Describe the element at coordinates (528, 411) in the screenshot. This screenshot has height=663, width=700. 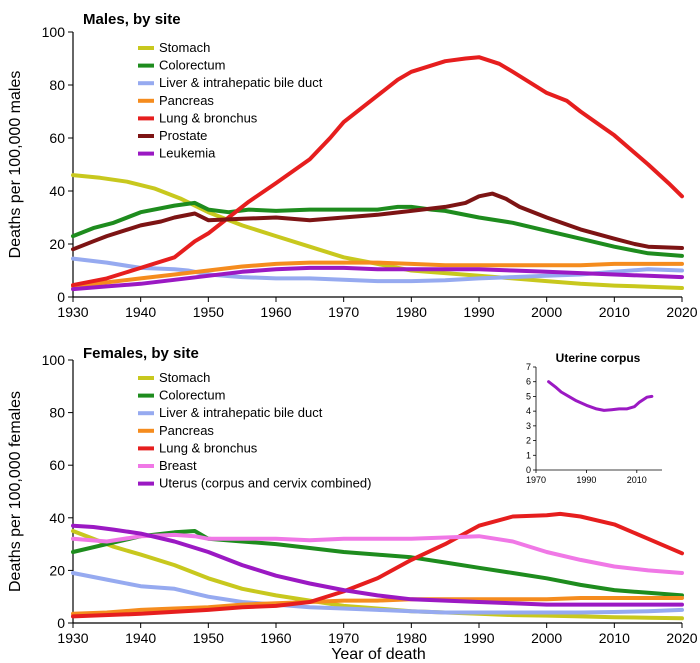
I see `inset-y-tick-label: 4` at that location.